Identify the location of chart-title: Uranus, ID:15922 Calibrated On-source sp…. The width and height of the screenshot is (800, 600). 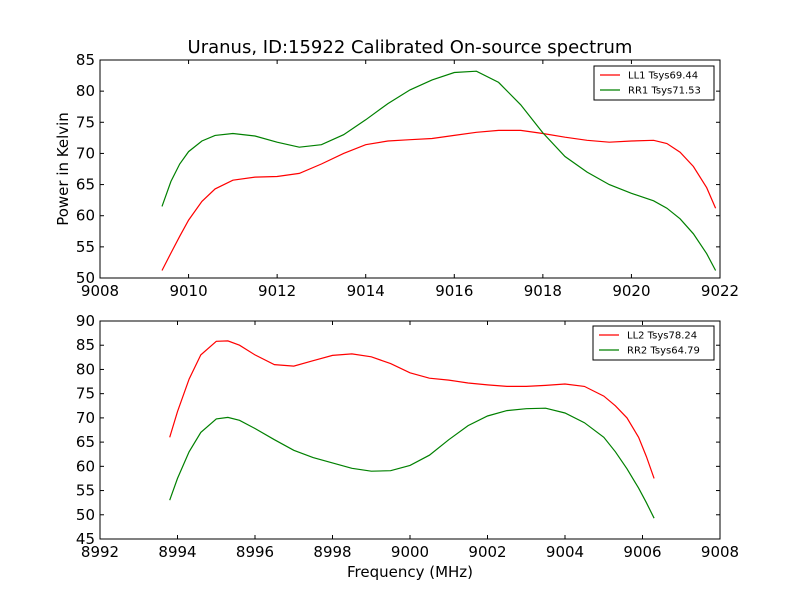
(410, 47).